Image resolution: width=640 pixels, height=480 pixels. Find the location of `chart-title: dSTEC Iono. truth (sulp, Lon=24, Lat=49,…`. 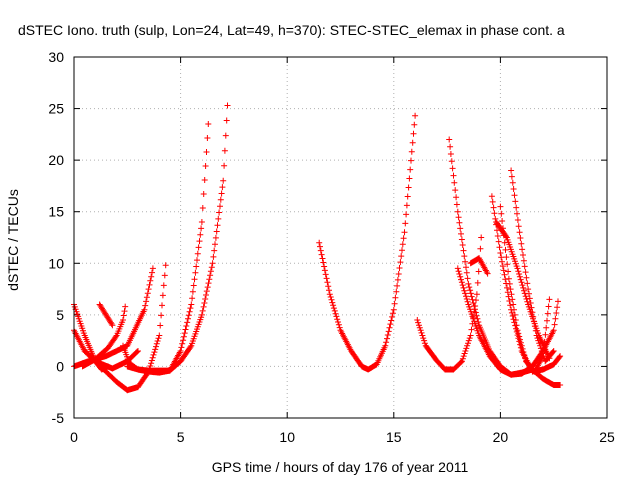

chart-title: dSTEC Iono. truth (sulp, Lon=24, Lat=49,… is located at coordinates (291, 30).